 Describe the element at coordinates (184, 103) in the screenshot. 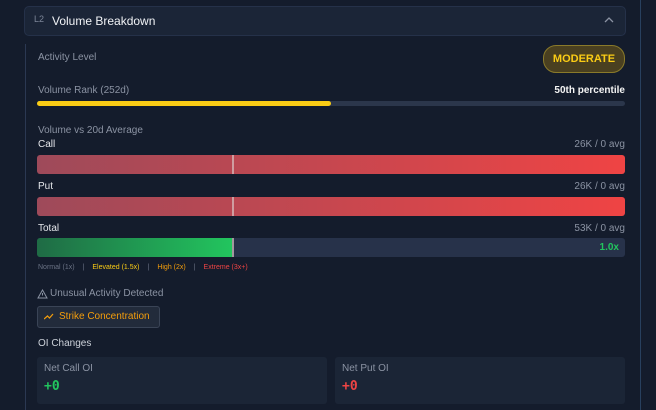

I see `rank-fill` at that location.